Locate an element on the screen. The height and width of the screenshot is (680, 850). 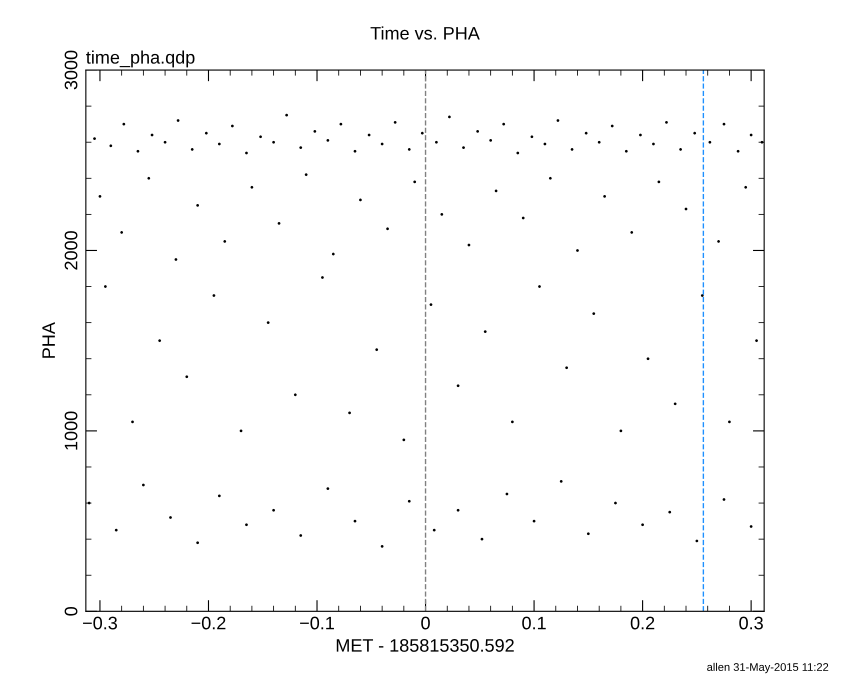
x-tick-label: 0.1 is located at coordinates (534, 623).